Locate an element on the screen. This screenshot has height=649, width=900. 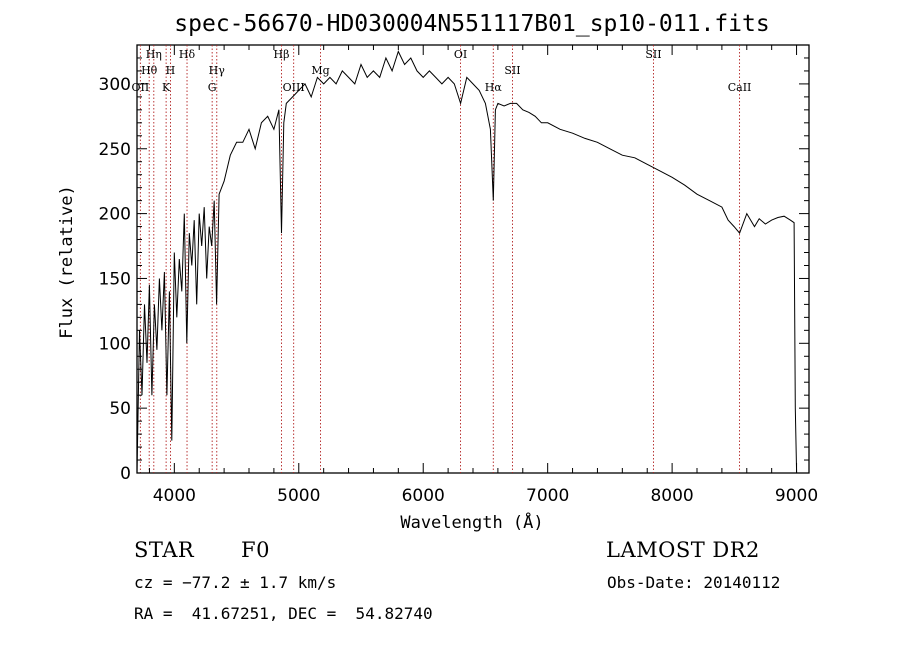
x-tick-label: 7000 is located at coordinates (547, 496).